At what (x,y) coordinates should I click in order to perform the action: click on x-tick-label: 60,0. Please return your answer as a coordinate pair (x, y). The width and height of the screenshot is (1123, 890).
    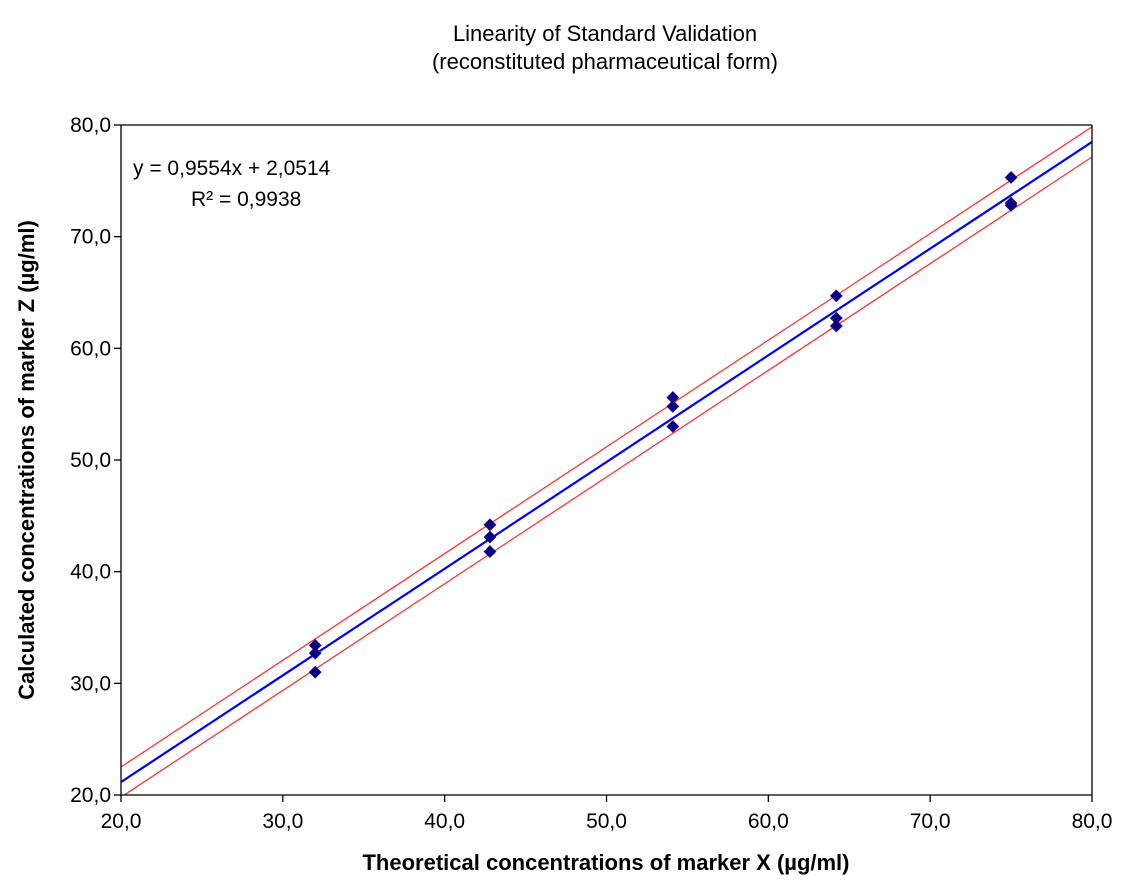
    Looking at the image, I should click on (768, 821).